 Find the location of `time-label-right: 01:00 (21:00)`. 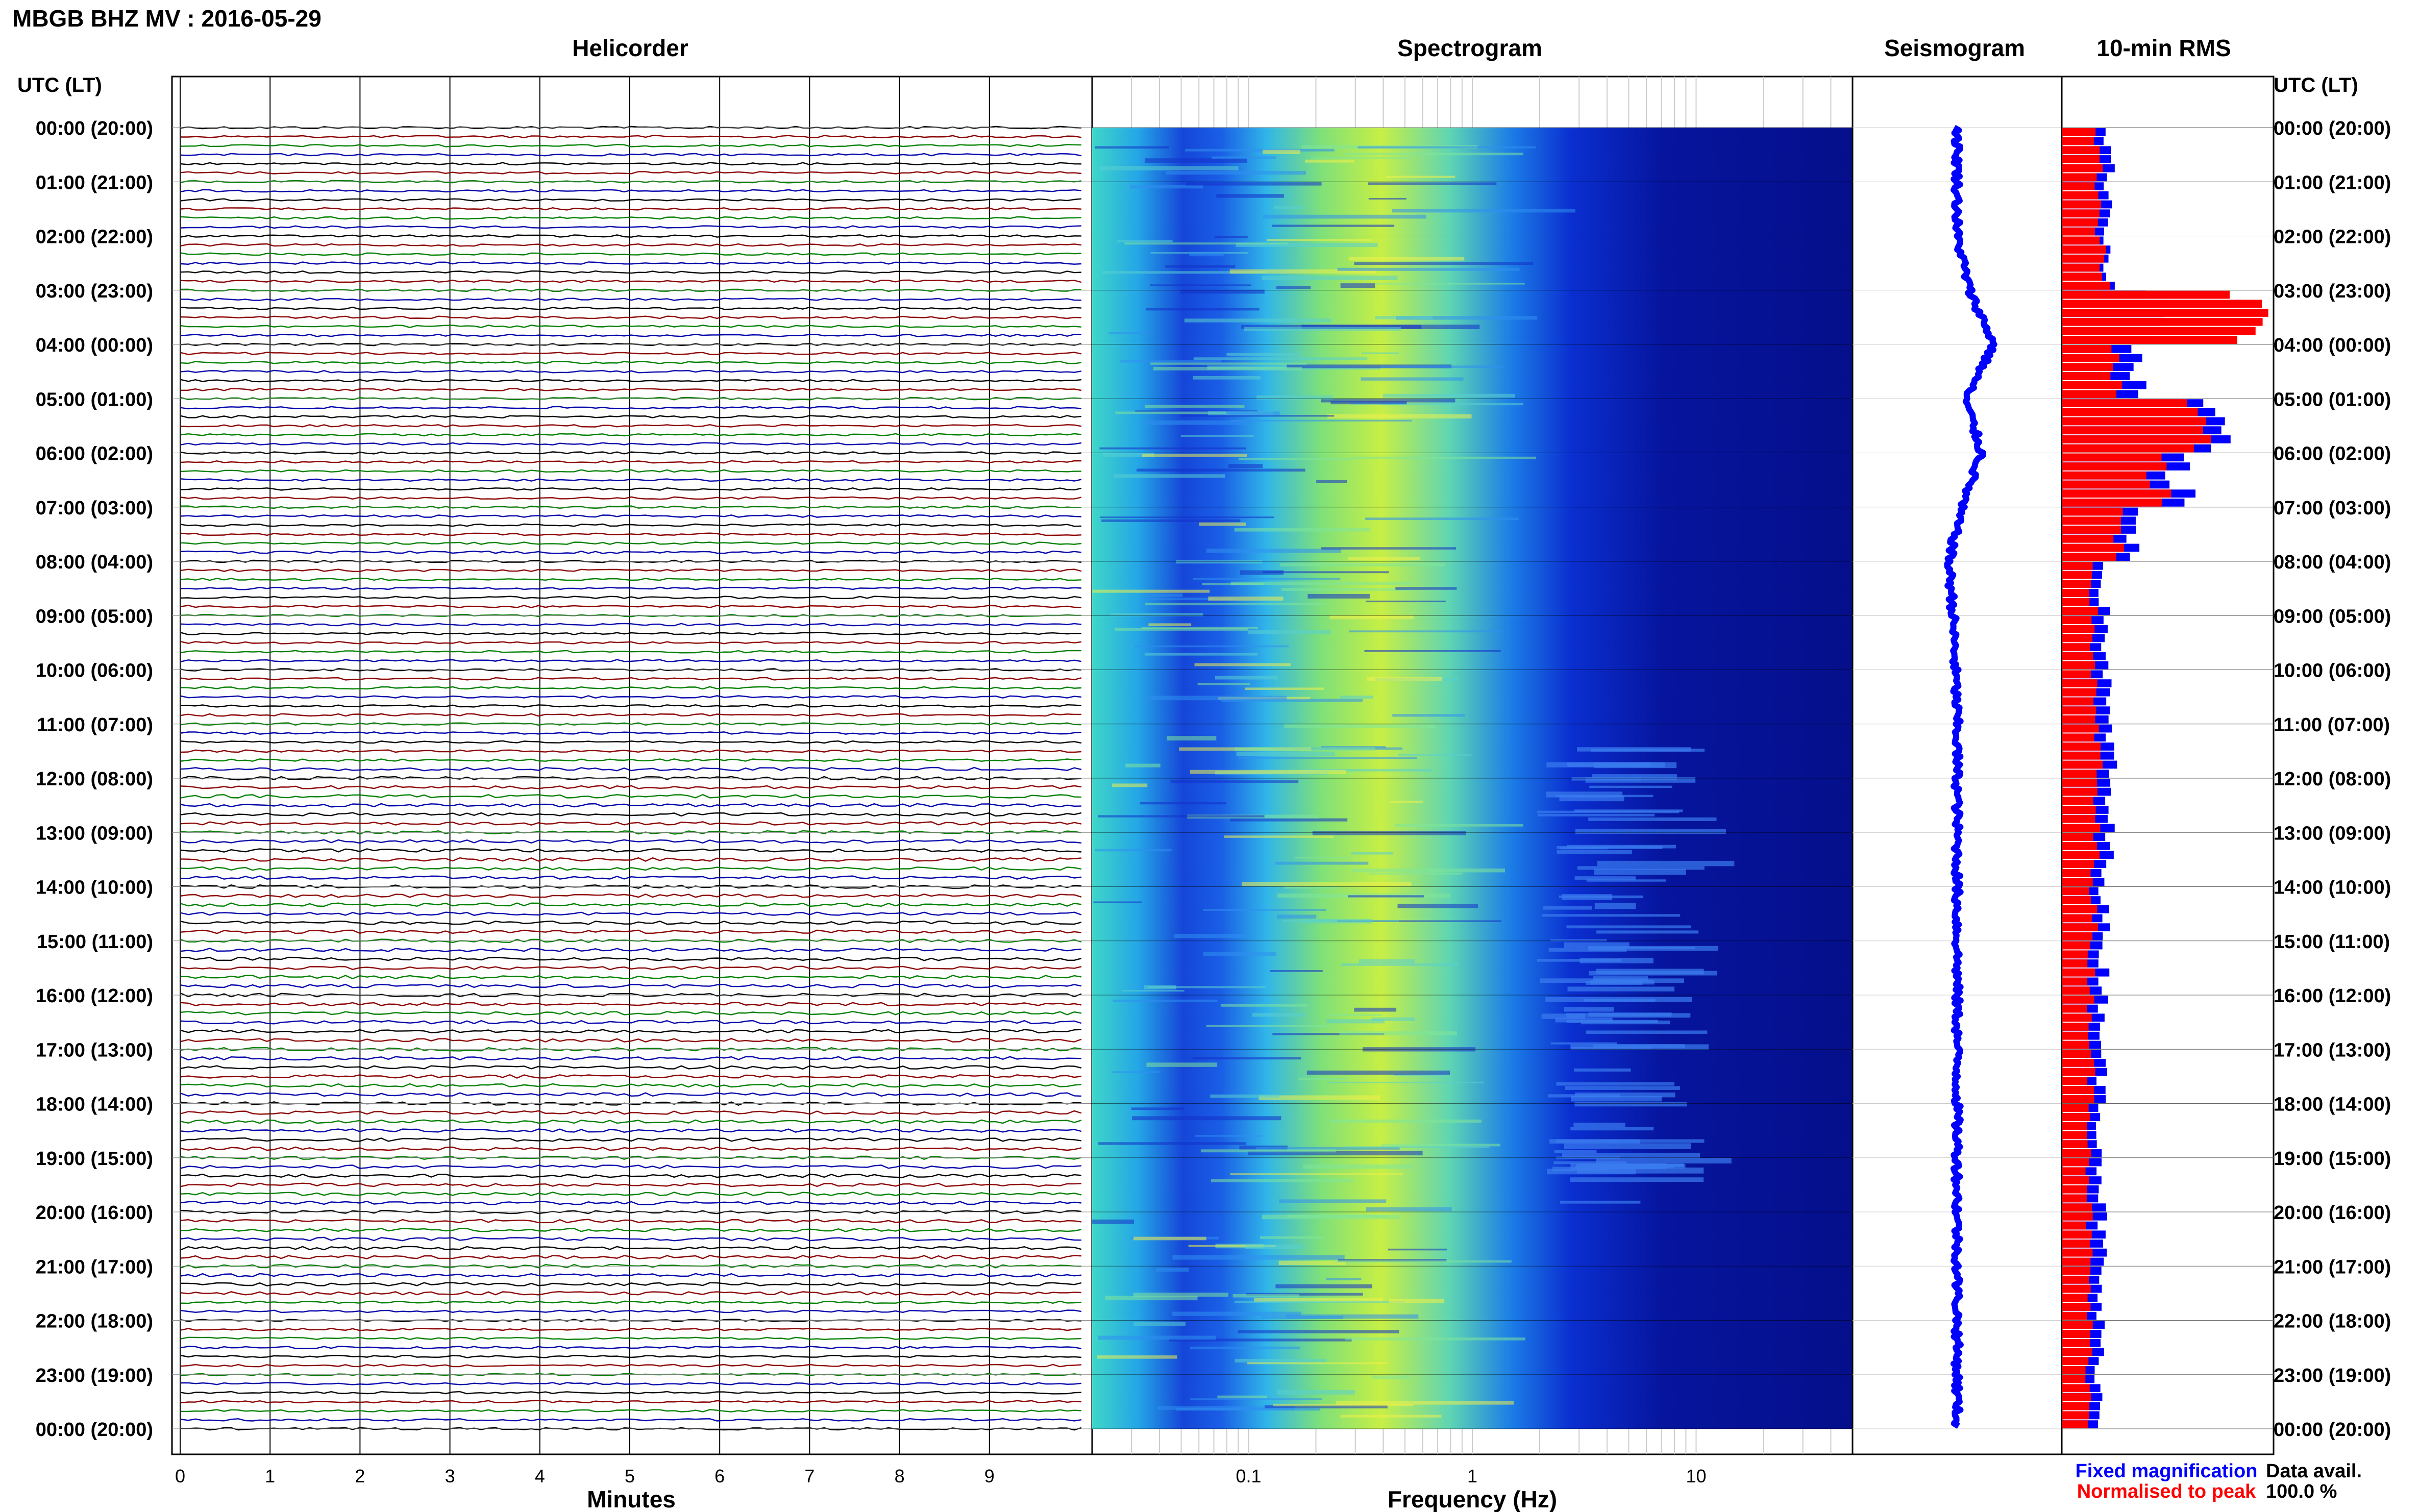

time-label-right: 01:00 (21:00) is located at coordinates (2332, 182).